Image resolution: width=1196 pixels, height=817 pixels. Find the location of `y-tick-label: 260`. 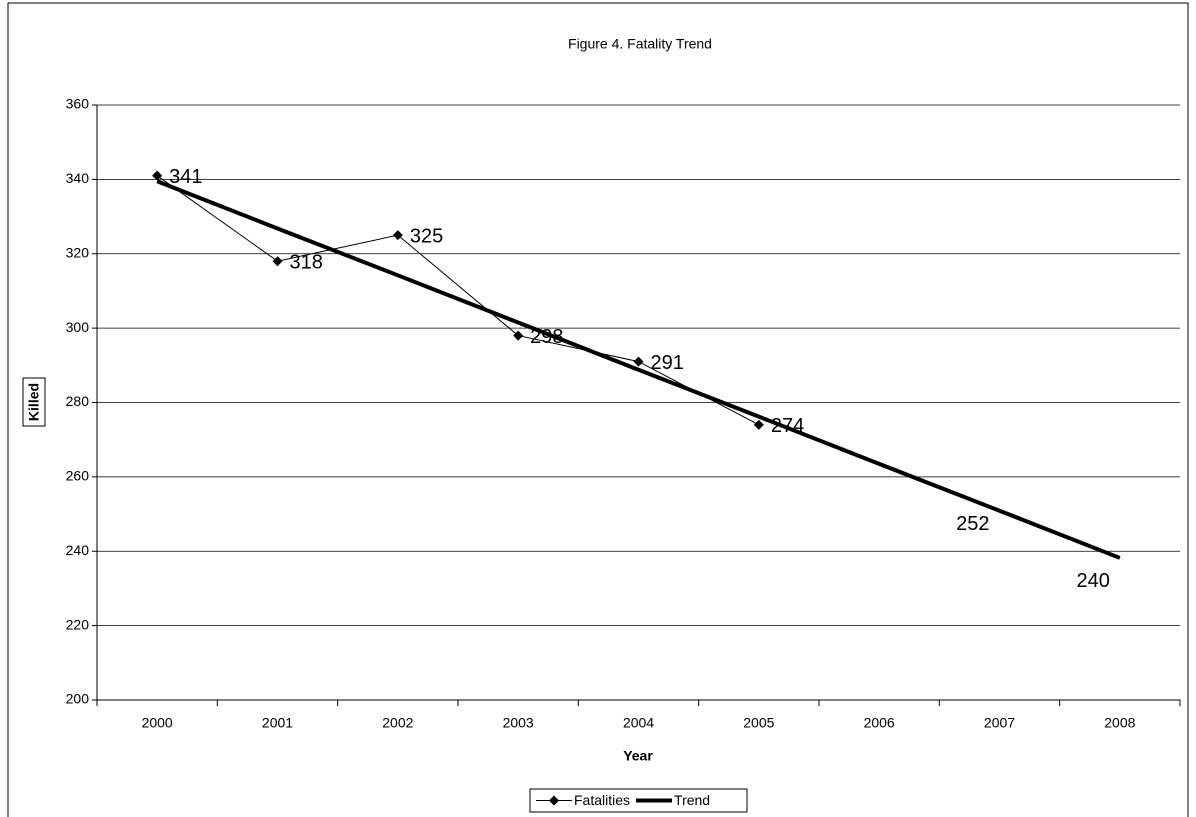

y-tick-label: 260 is located at coordinates (78, 476).